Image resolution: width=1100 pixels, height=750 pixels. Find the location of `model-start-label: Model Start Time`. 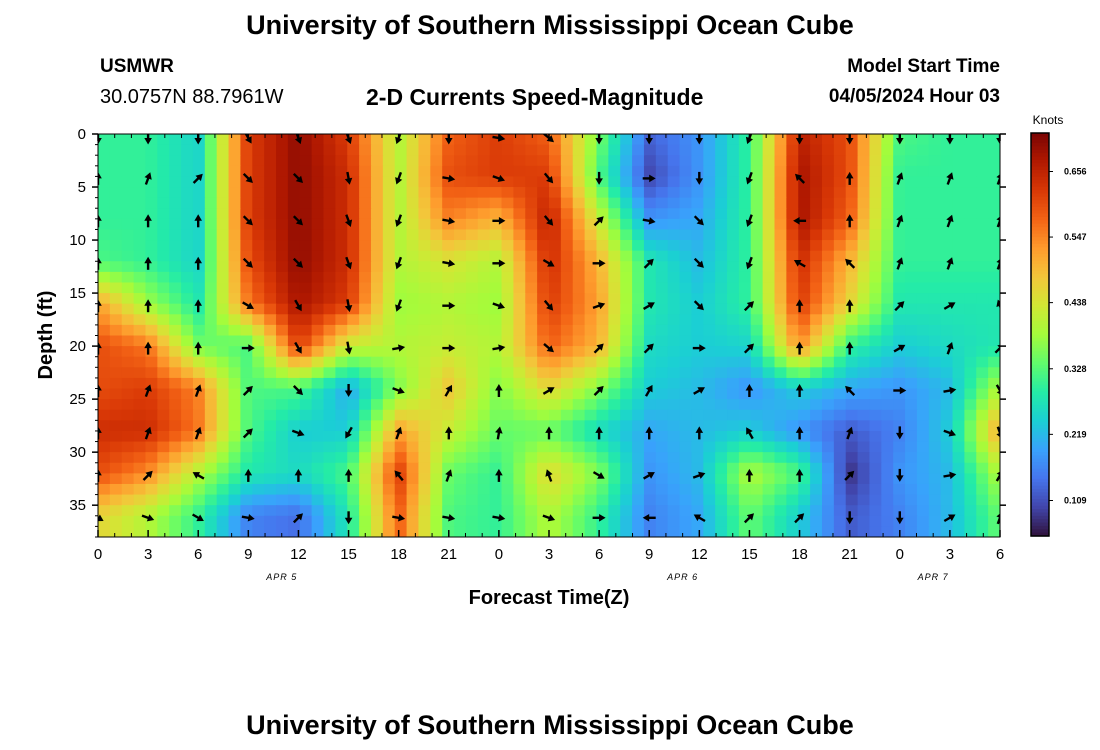

model-start-label: Model Start Time is located at coordinates (923, 66).